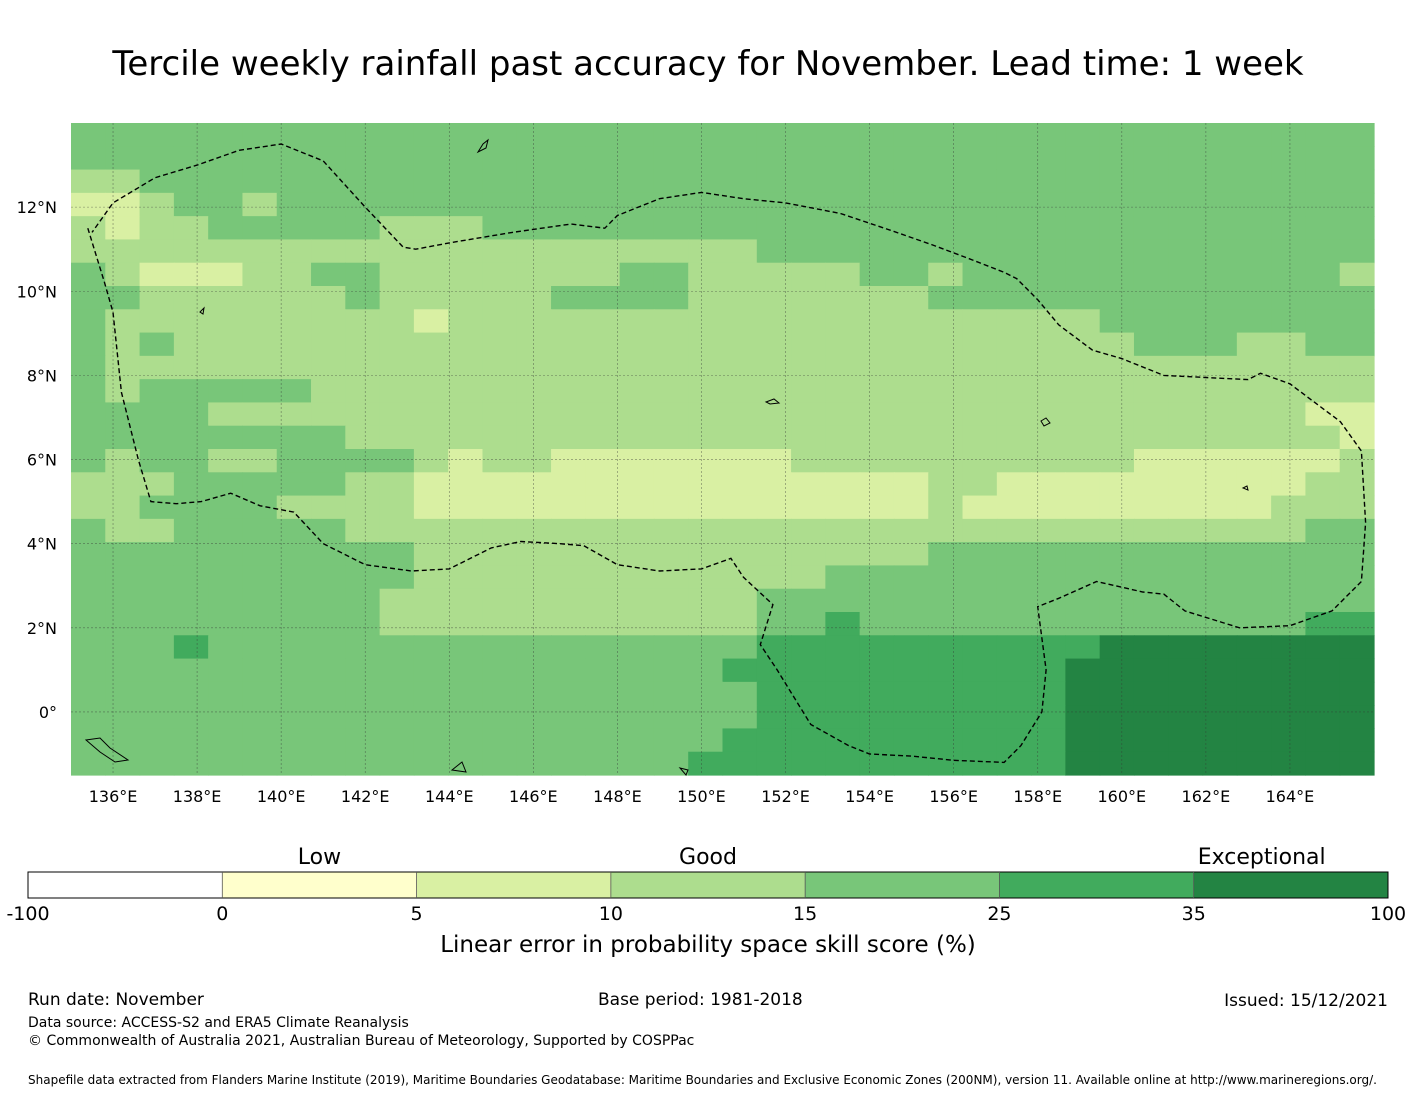 Image resolution: width=1416 pixels, height=1095 pixels. What do you see at coordinates (42, 544) in the screenshot?
I see `lat-tick-label: 4°N` at bounding box center [42, 544].